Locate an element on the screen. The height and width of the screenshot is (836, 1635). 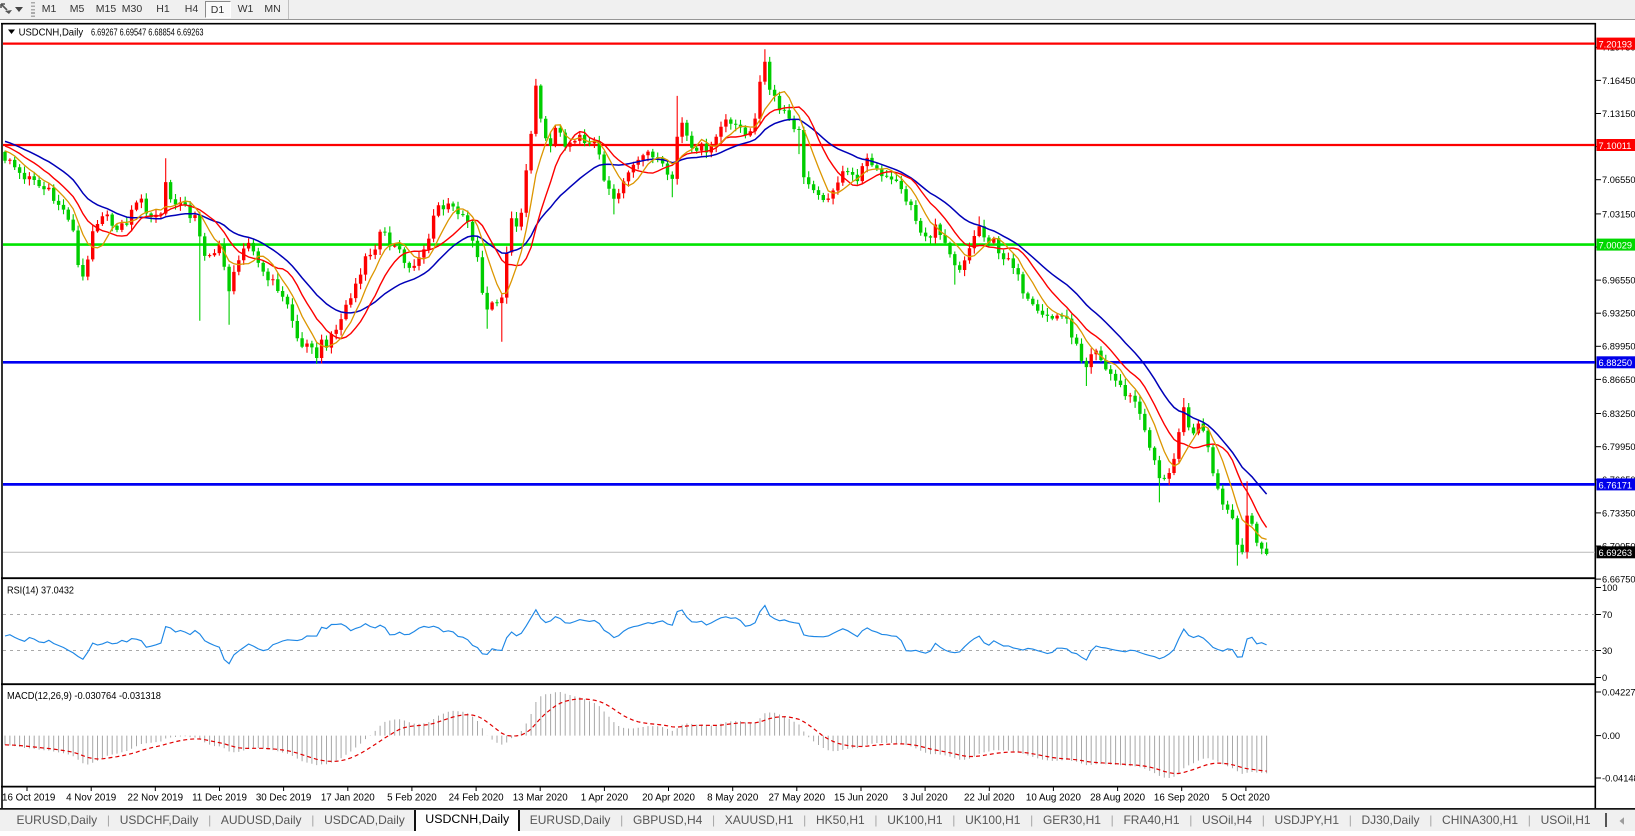
svg-text: 24 Feb 2020 is located at coordinates (477, 798).